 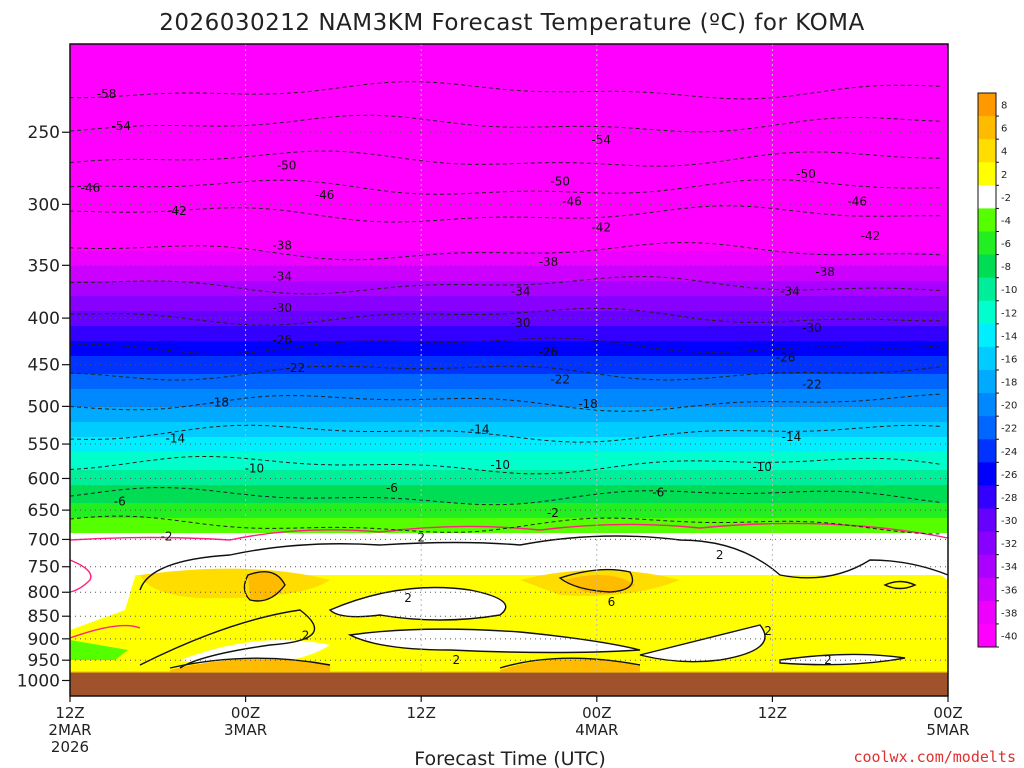 I want to click on colorbar-tick-label: -32, so click(x=1009, y=544).